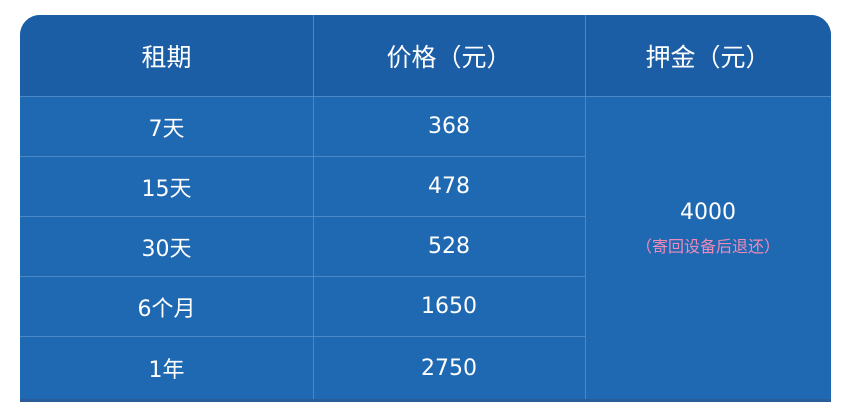 The image size is (850, 420). Describe the element at coordinates (708, 212) in the screenshot. I see `deposit-value: 4000` at that location.